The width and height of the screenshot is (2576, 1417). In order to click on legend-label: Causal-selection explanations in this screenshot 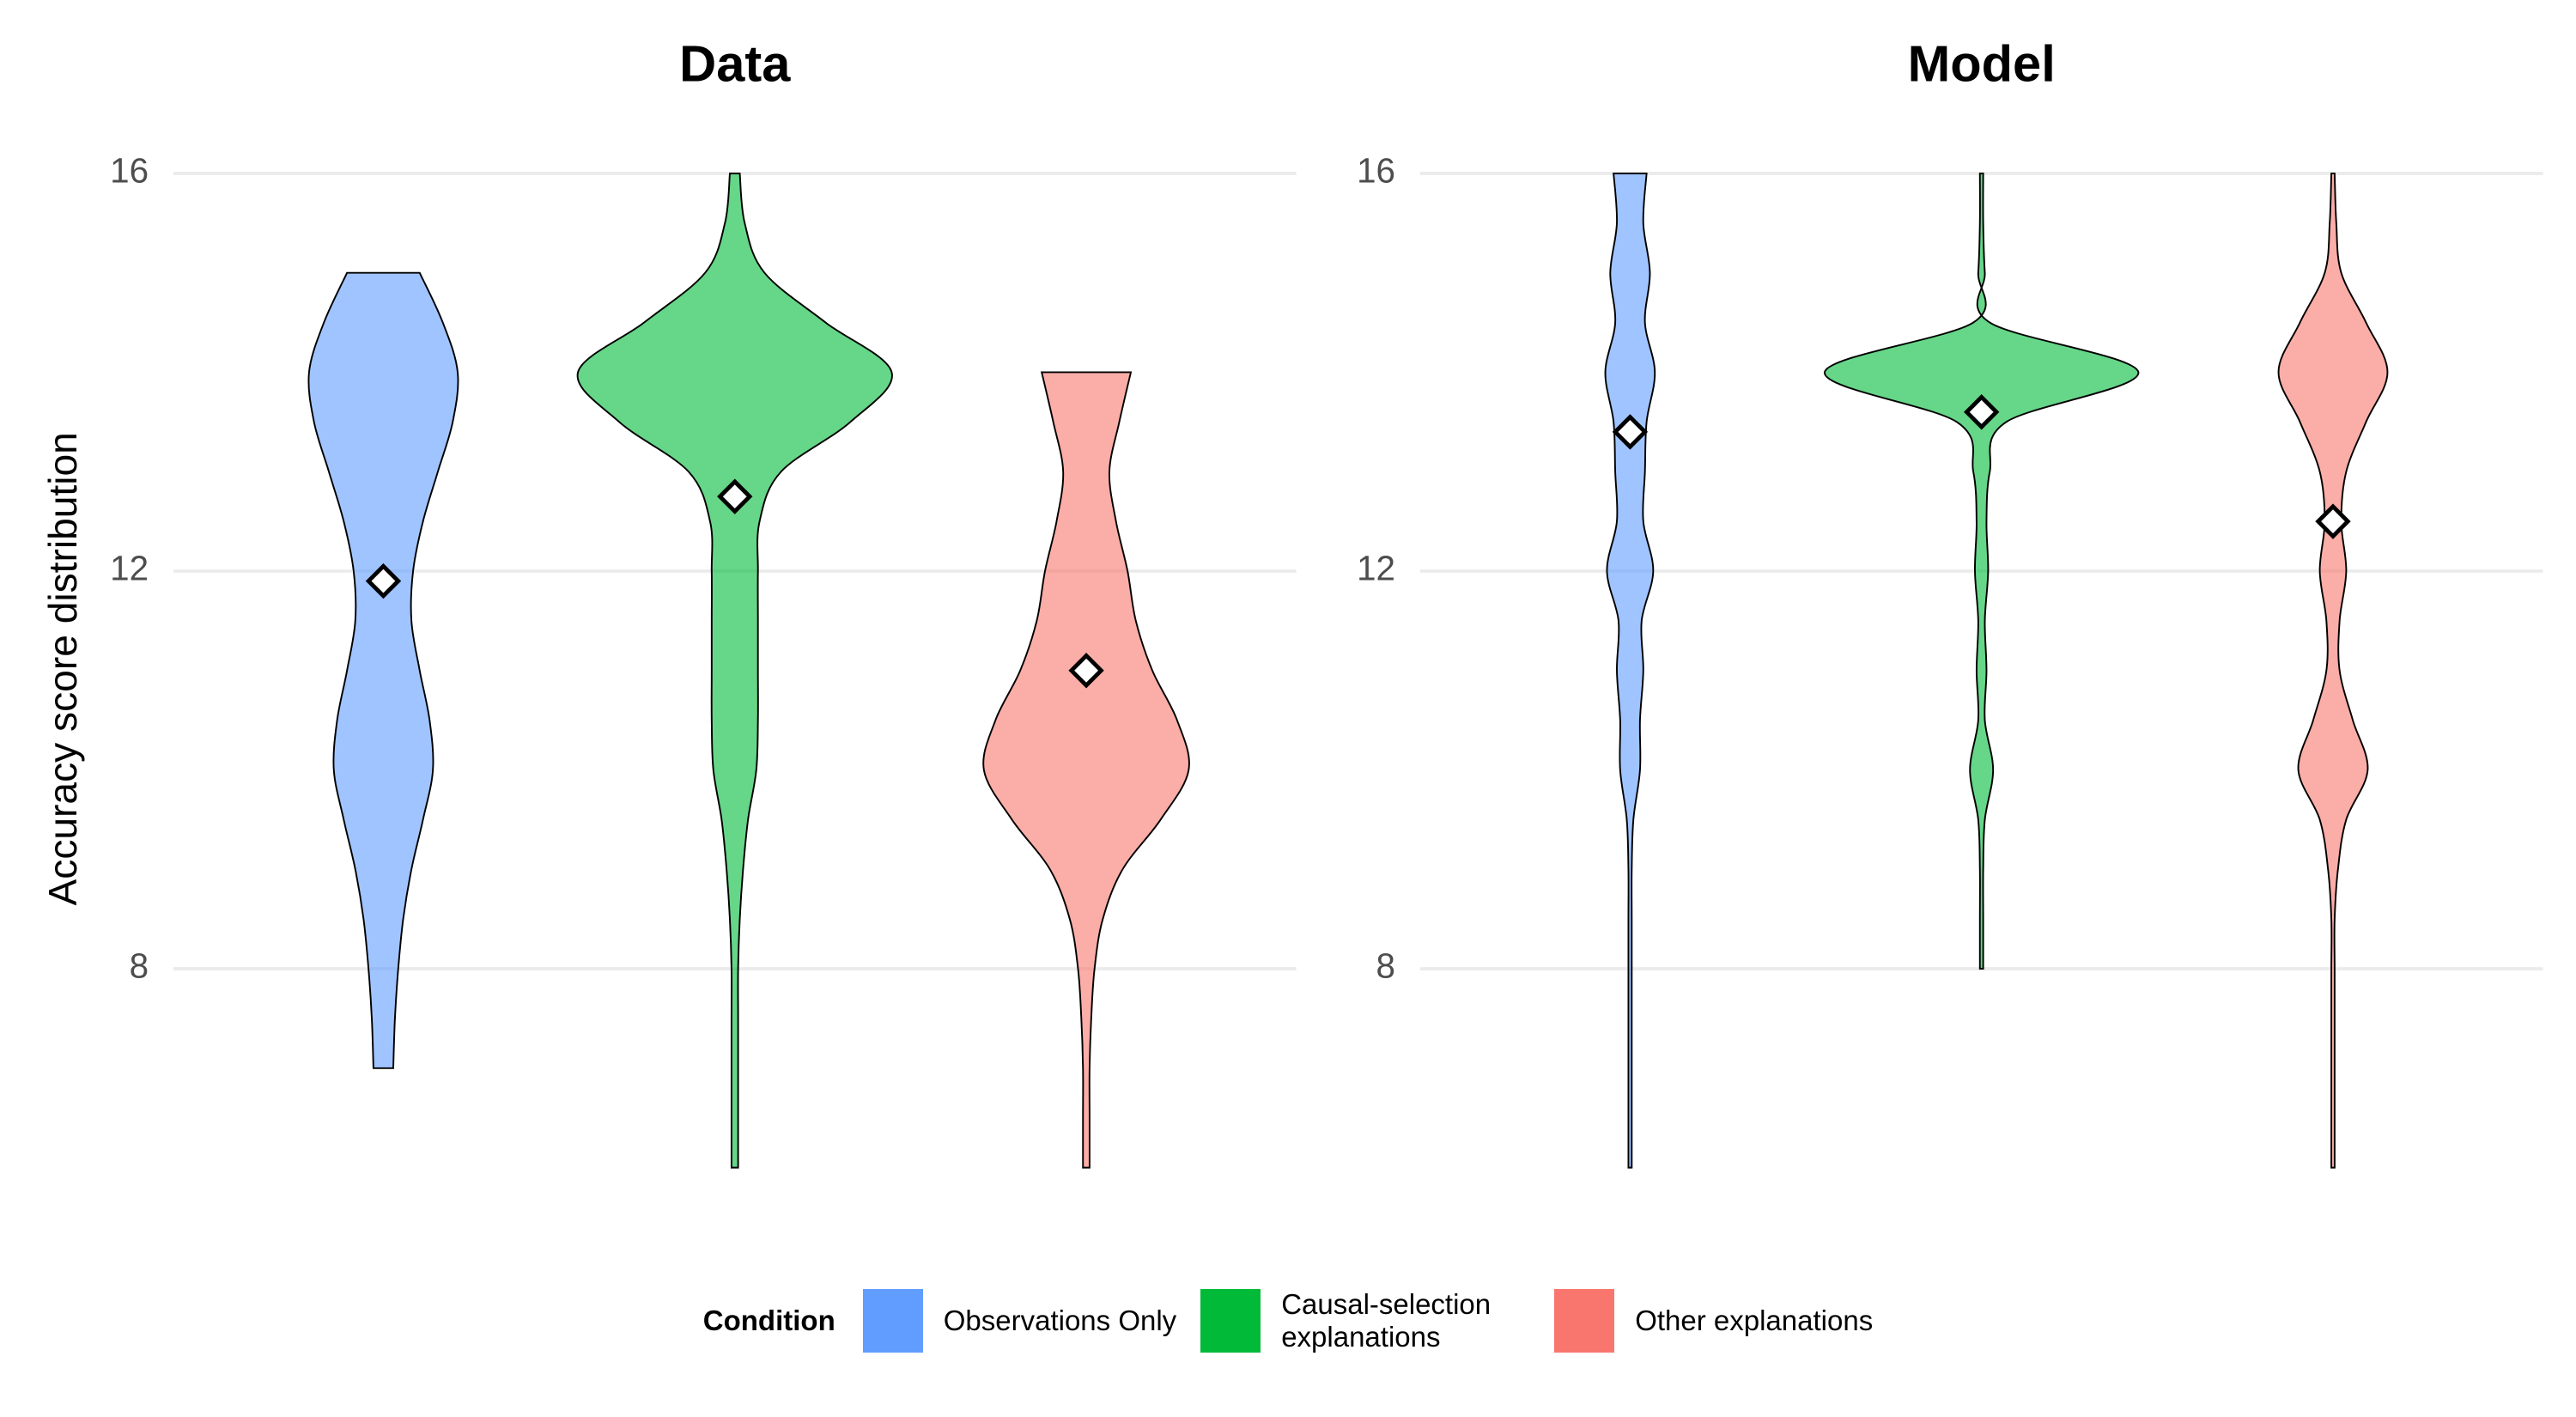, I will do `click(1386, 1320)`.